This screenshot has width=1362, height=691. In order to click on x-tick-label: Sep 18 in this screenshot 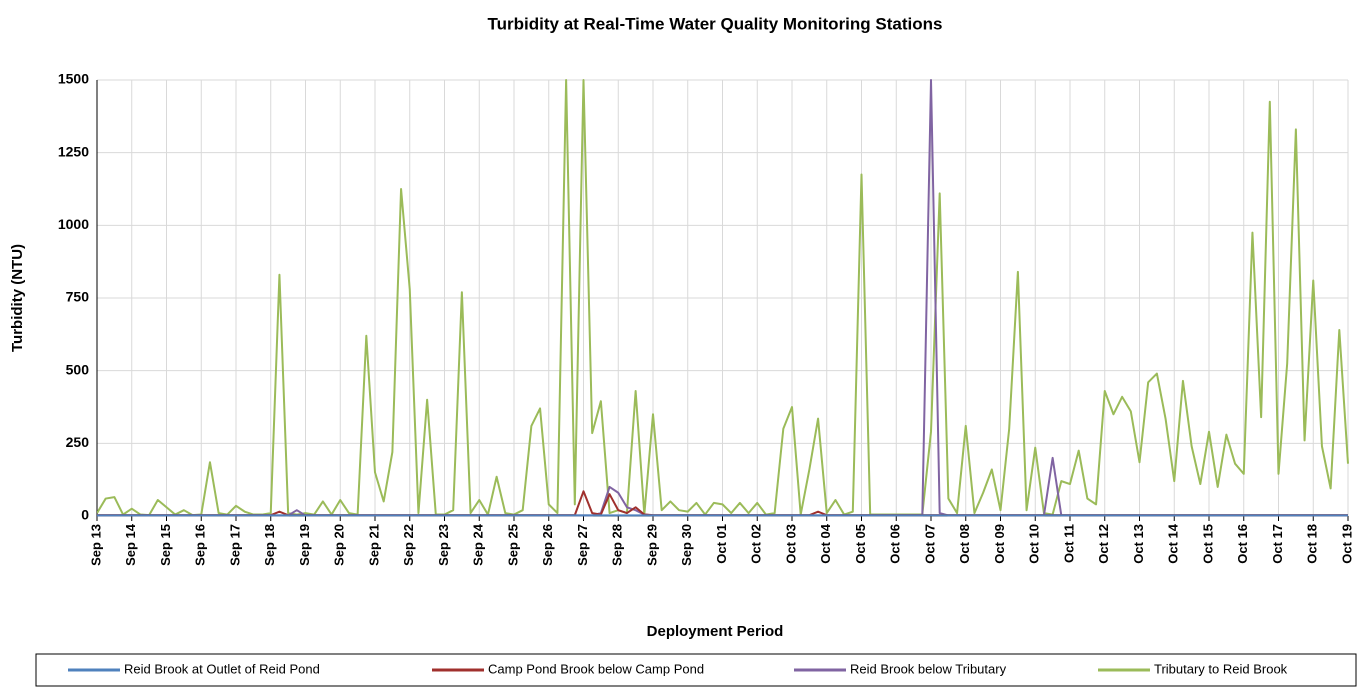, I will do `click(269, 545)`.